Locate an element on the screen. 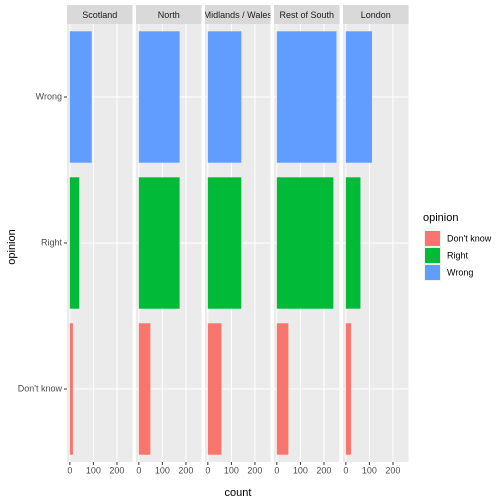  facet-label: Rest of South is located at coordinates (306, 15).